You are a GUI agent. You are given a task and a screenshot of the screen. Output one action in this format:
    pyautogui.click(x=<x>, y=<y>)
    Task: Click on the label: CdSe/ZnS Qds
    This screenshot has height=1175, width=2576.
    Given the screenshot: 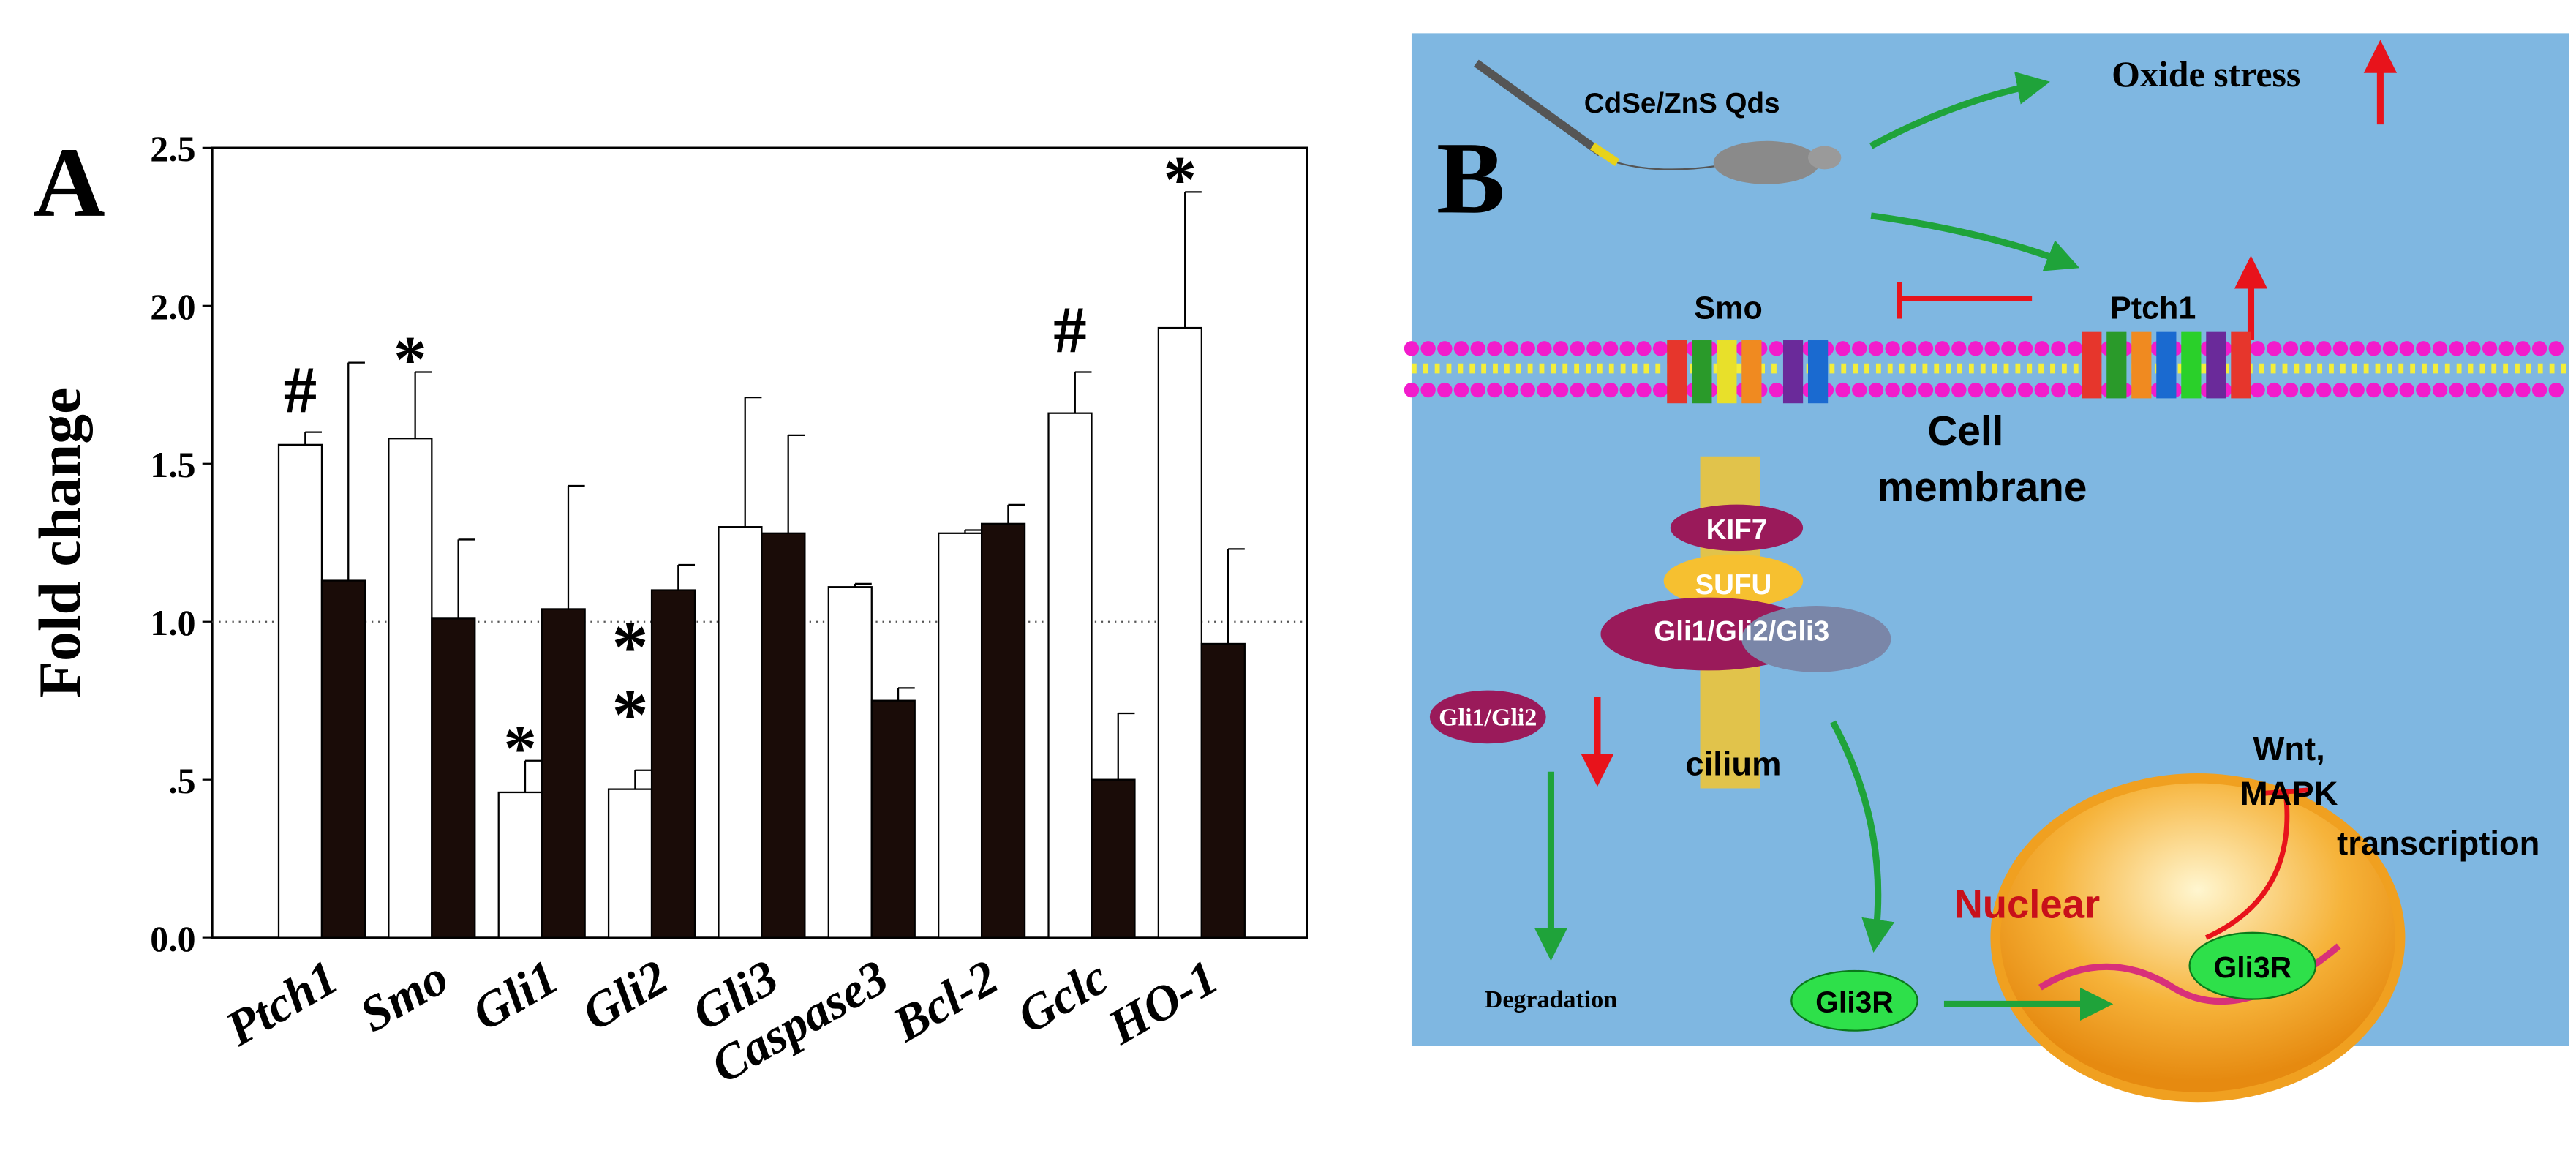 What is the action you would take?
    pyautogui.click(x=1682, y=104)
    